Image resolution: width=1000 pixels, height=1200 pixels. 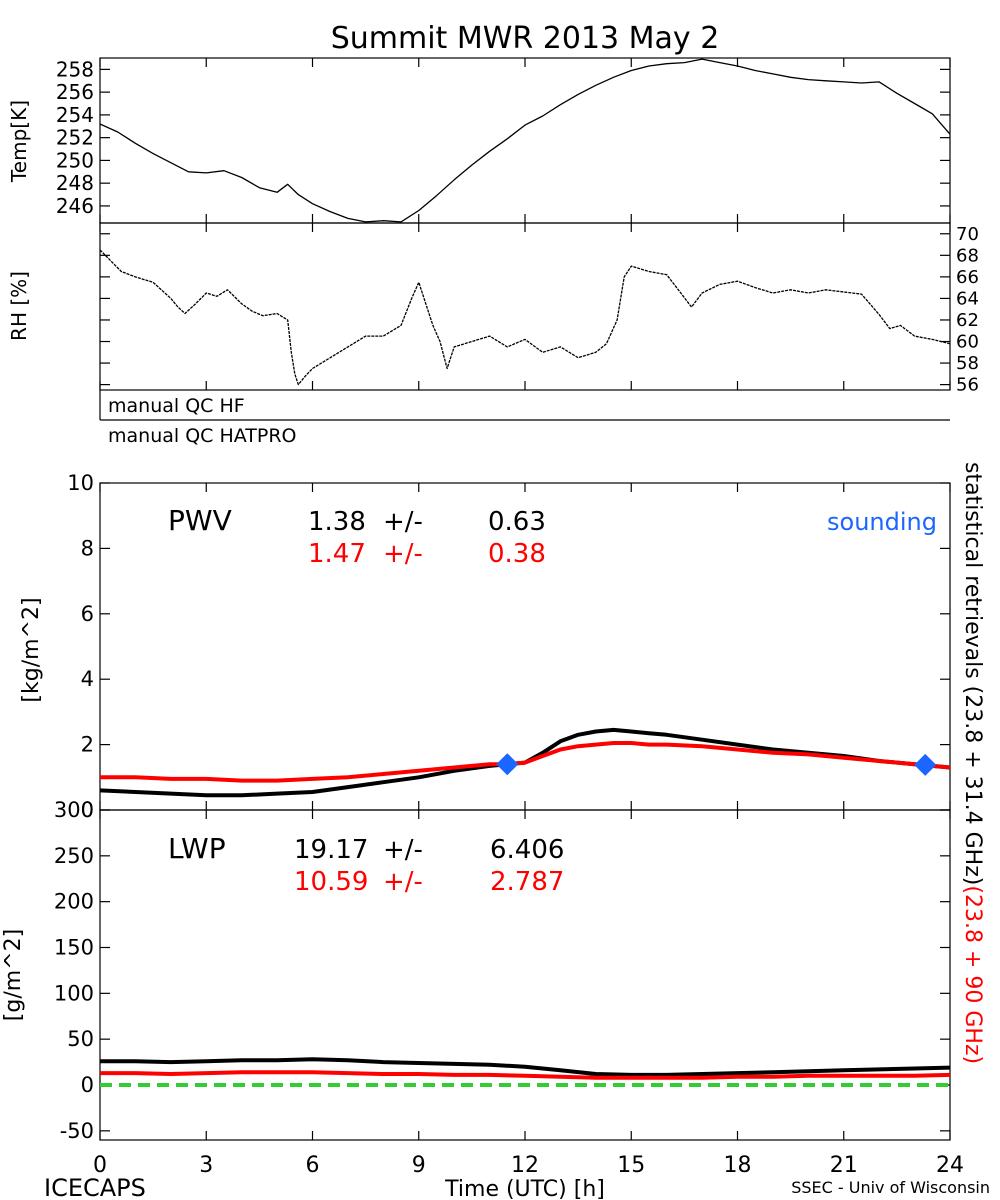 I want to click on rh-ytick-label: 62, so click(x=967, y=320).